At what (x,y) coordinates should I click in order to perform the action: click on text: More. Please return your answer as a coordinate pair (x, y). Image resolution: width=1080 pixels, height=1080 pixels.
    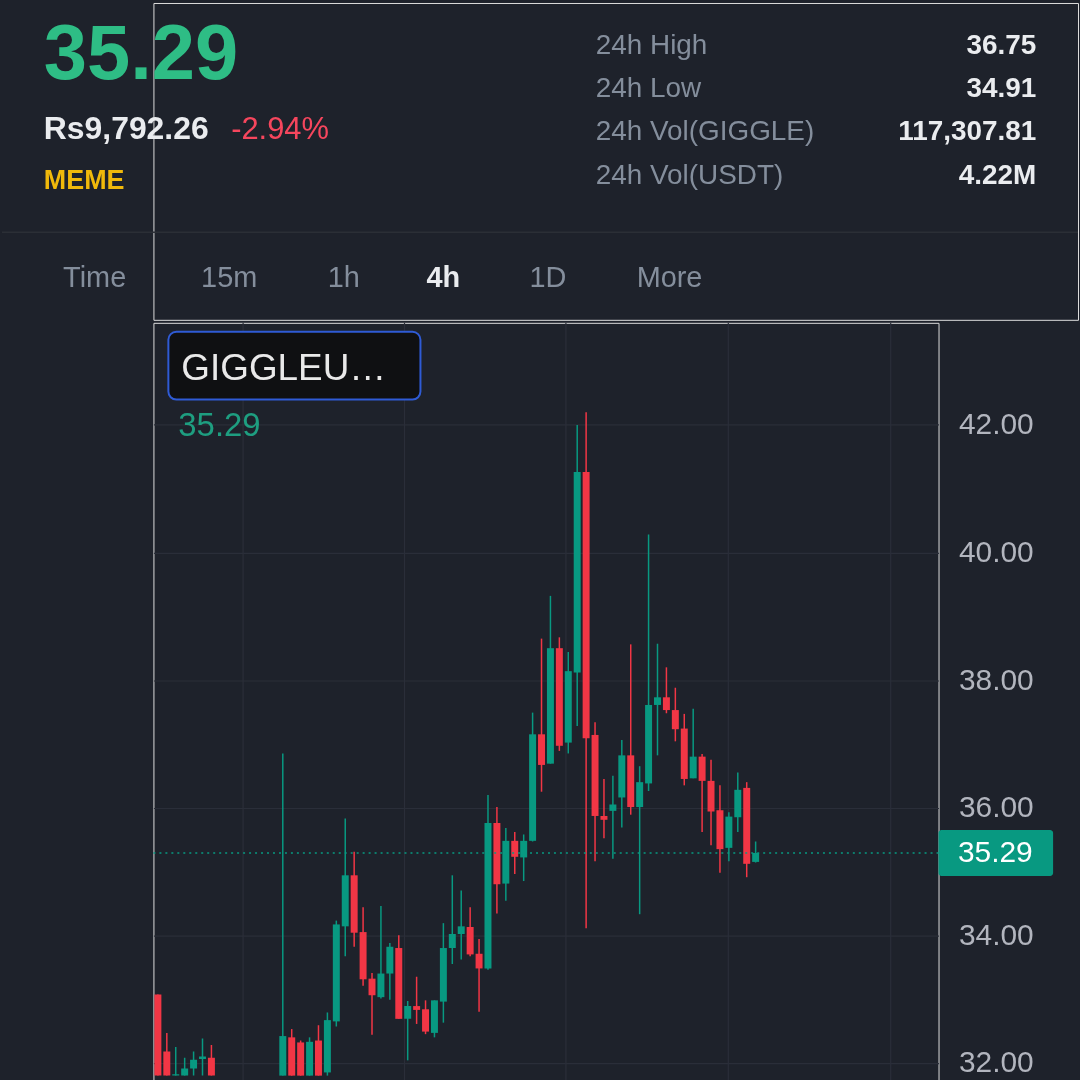
    Looking at the image, I should click on (669, 276).